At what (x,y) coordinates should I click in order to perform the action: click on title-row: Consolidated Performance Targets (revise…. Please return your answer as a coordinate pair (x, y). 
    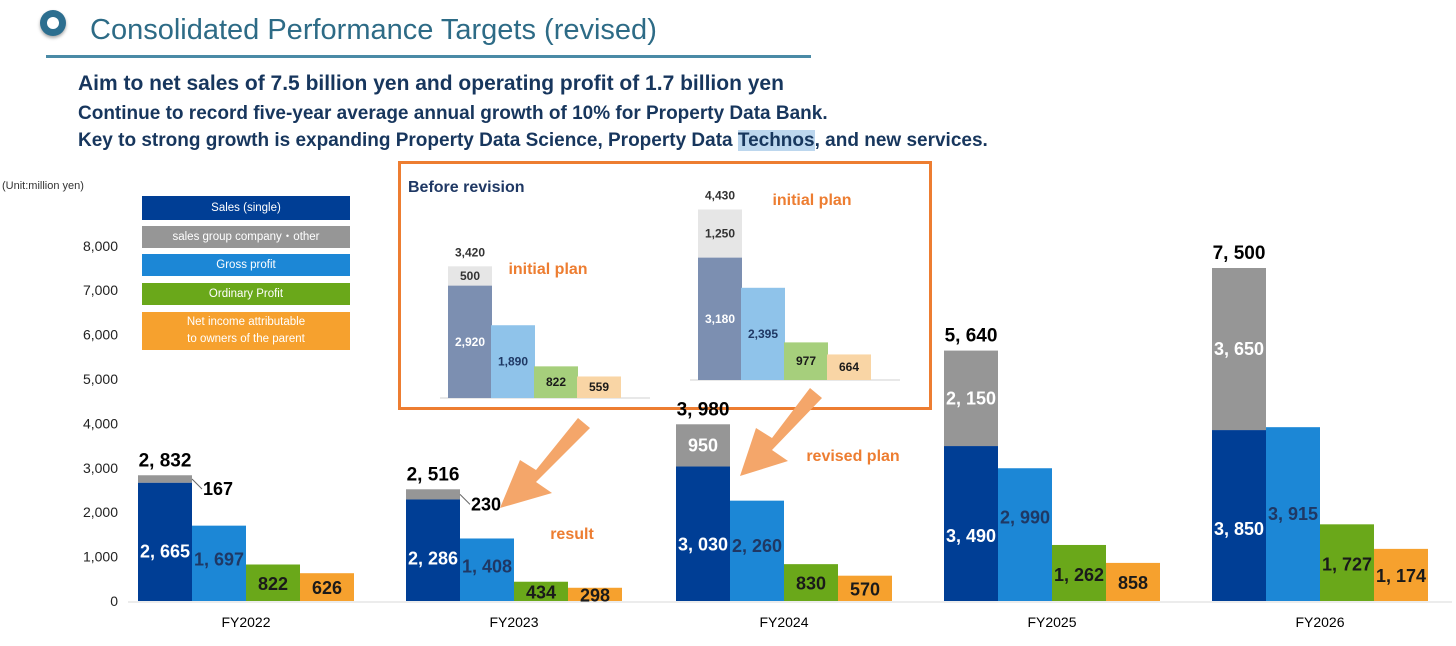
    Looking at the image, I should click on (425, 31).